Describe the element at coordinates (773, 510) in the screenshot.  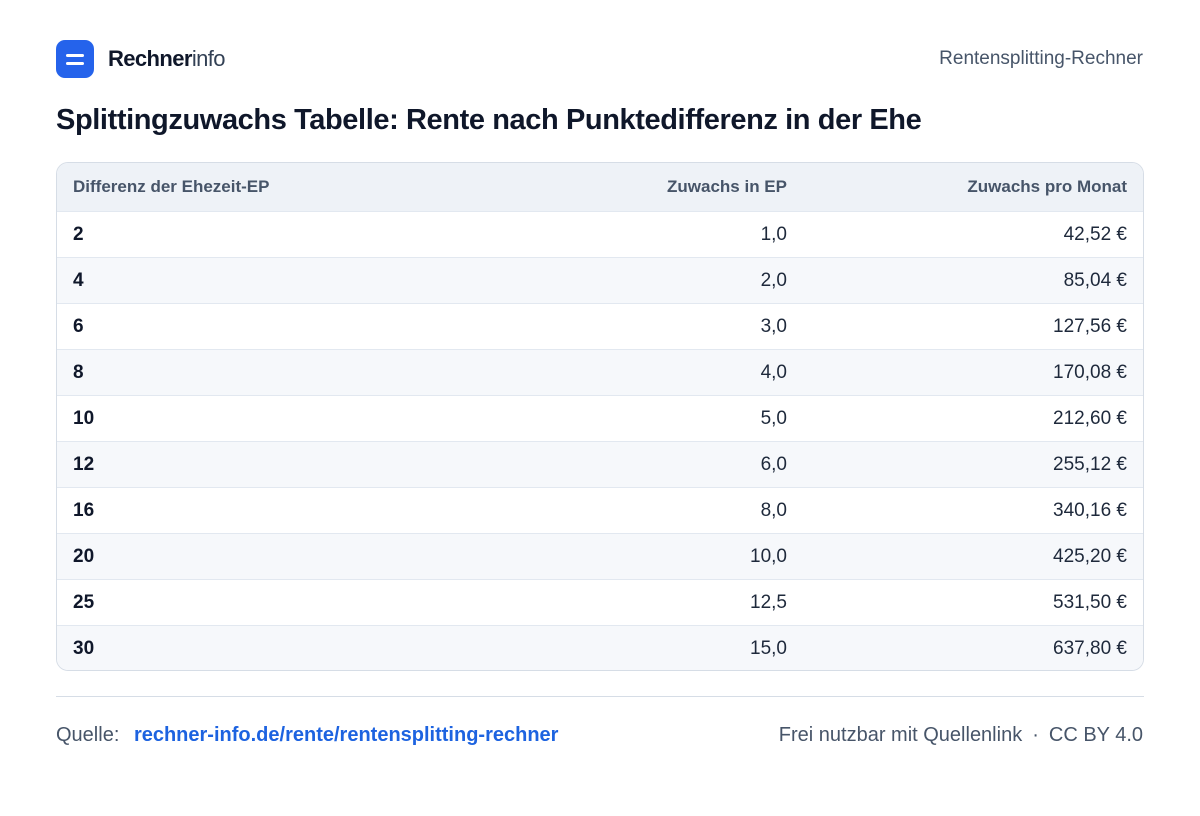
I see `cell-gain-ep: 8,0` at that location.